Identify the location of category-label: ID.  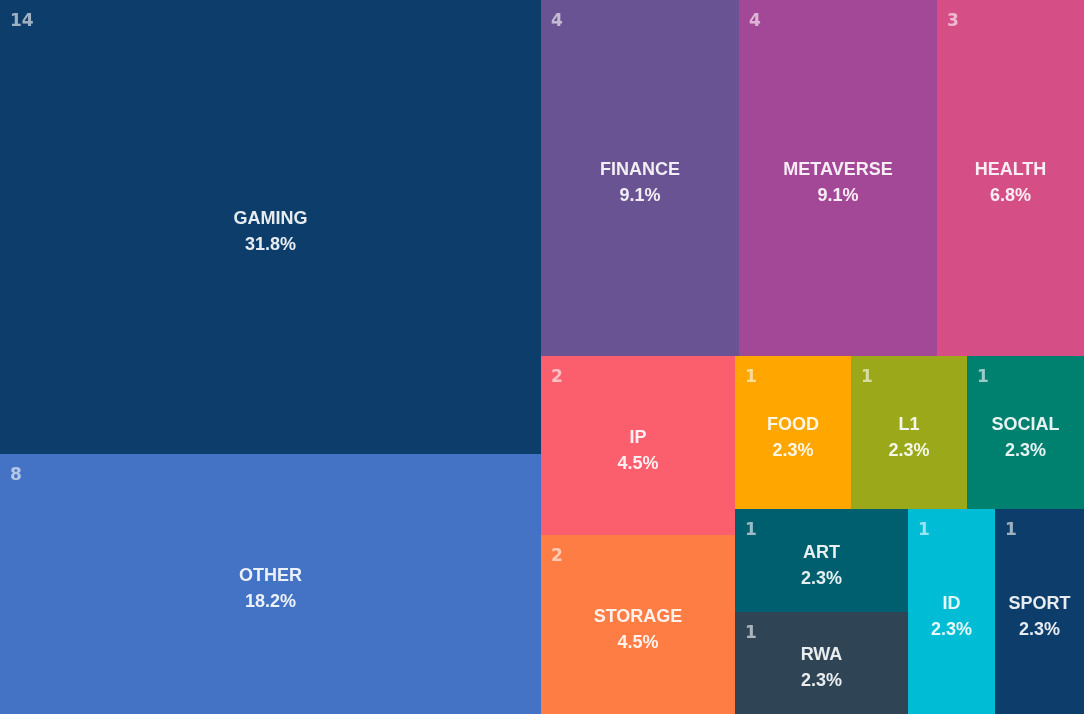
(951, 602).